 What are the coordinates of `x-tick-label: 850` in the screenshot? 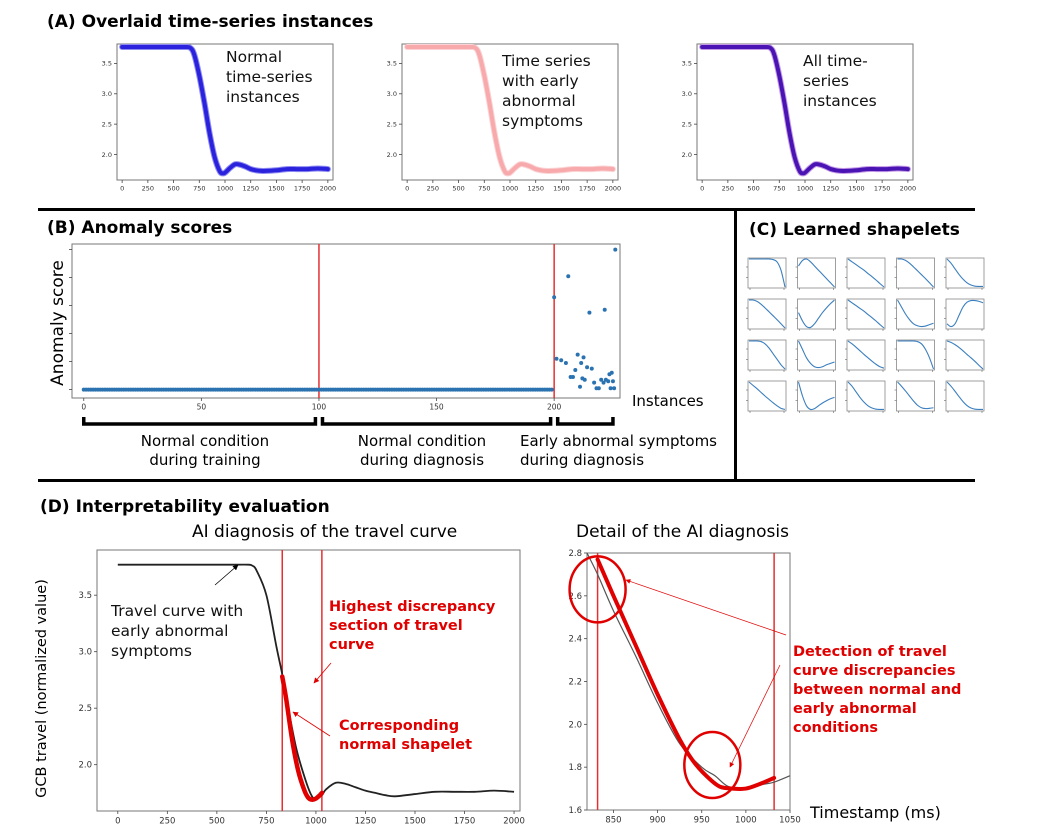 It's located at (613, 821).